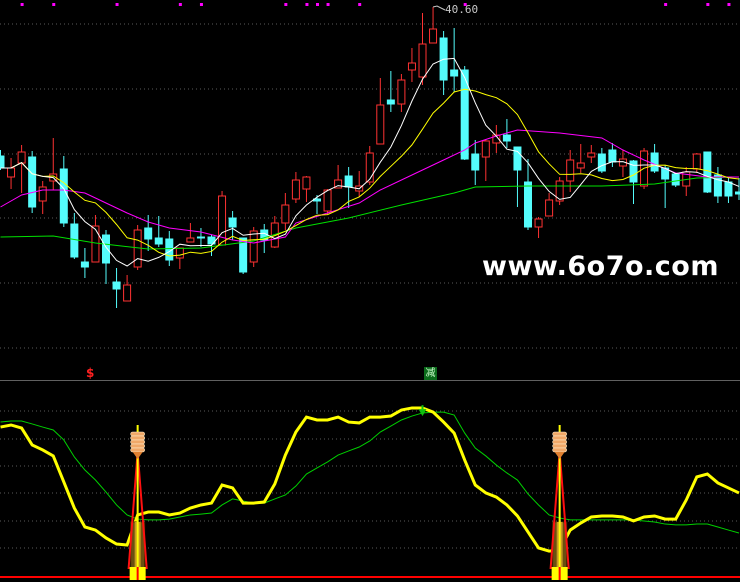  Describe the element at coordinates (559, 455) in the screenshot. I see `pagoda-icon-tip` at that location.